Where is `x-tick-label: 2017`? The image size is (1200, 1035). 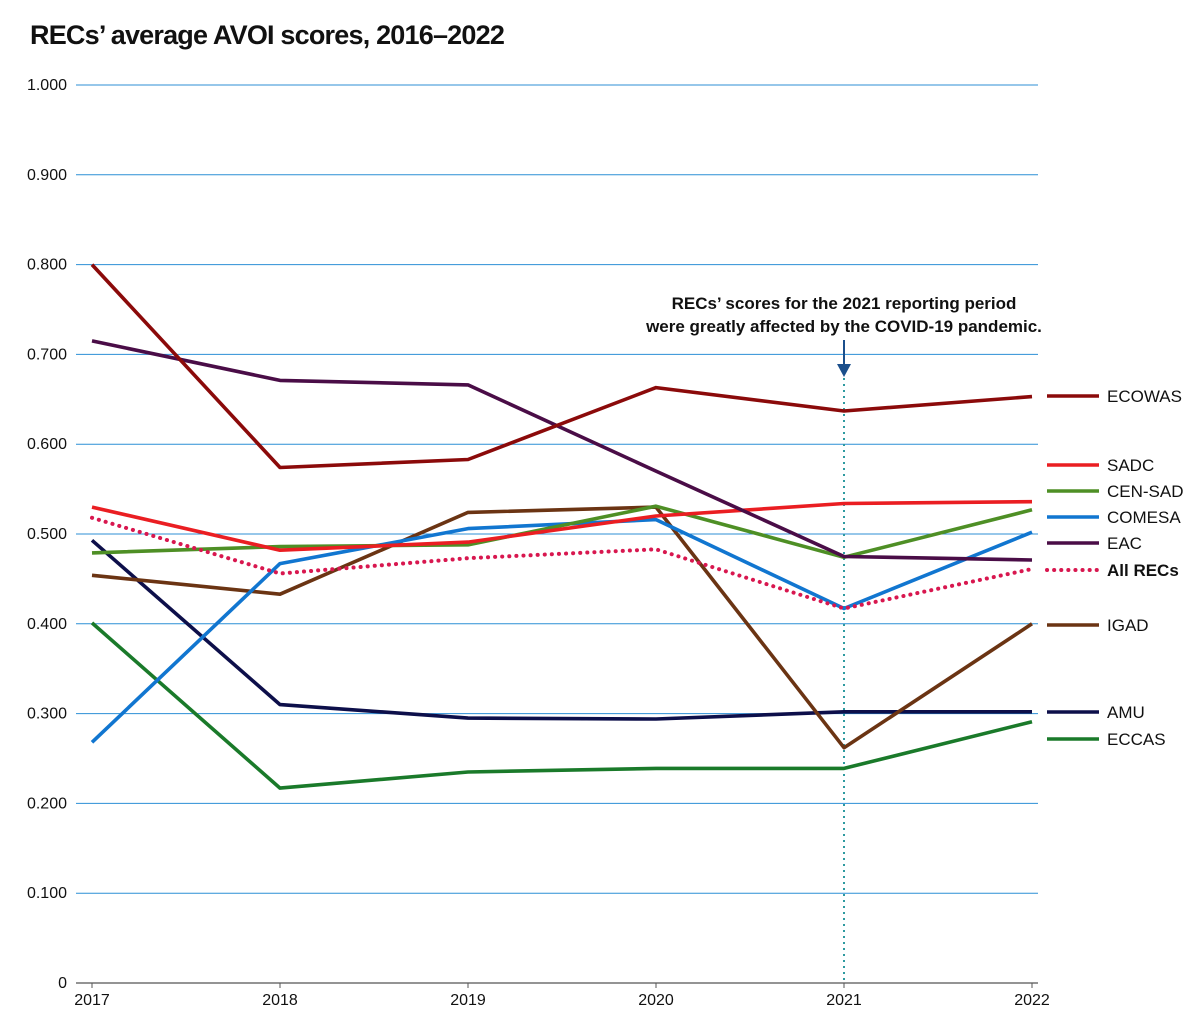 x-tick-label: 2017 is located at coordinates (92, 1000).